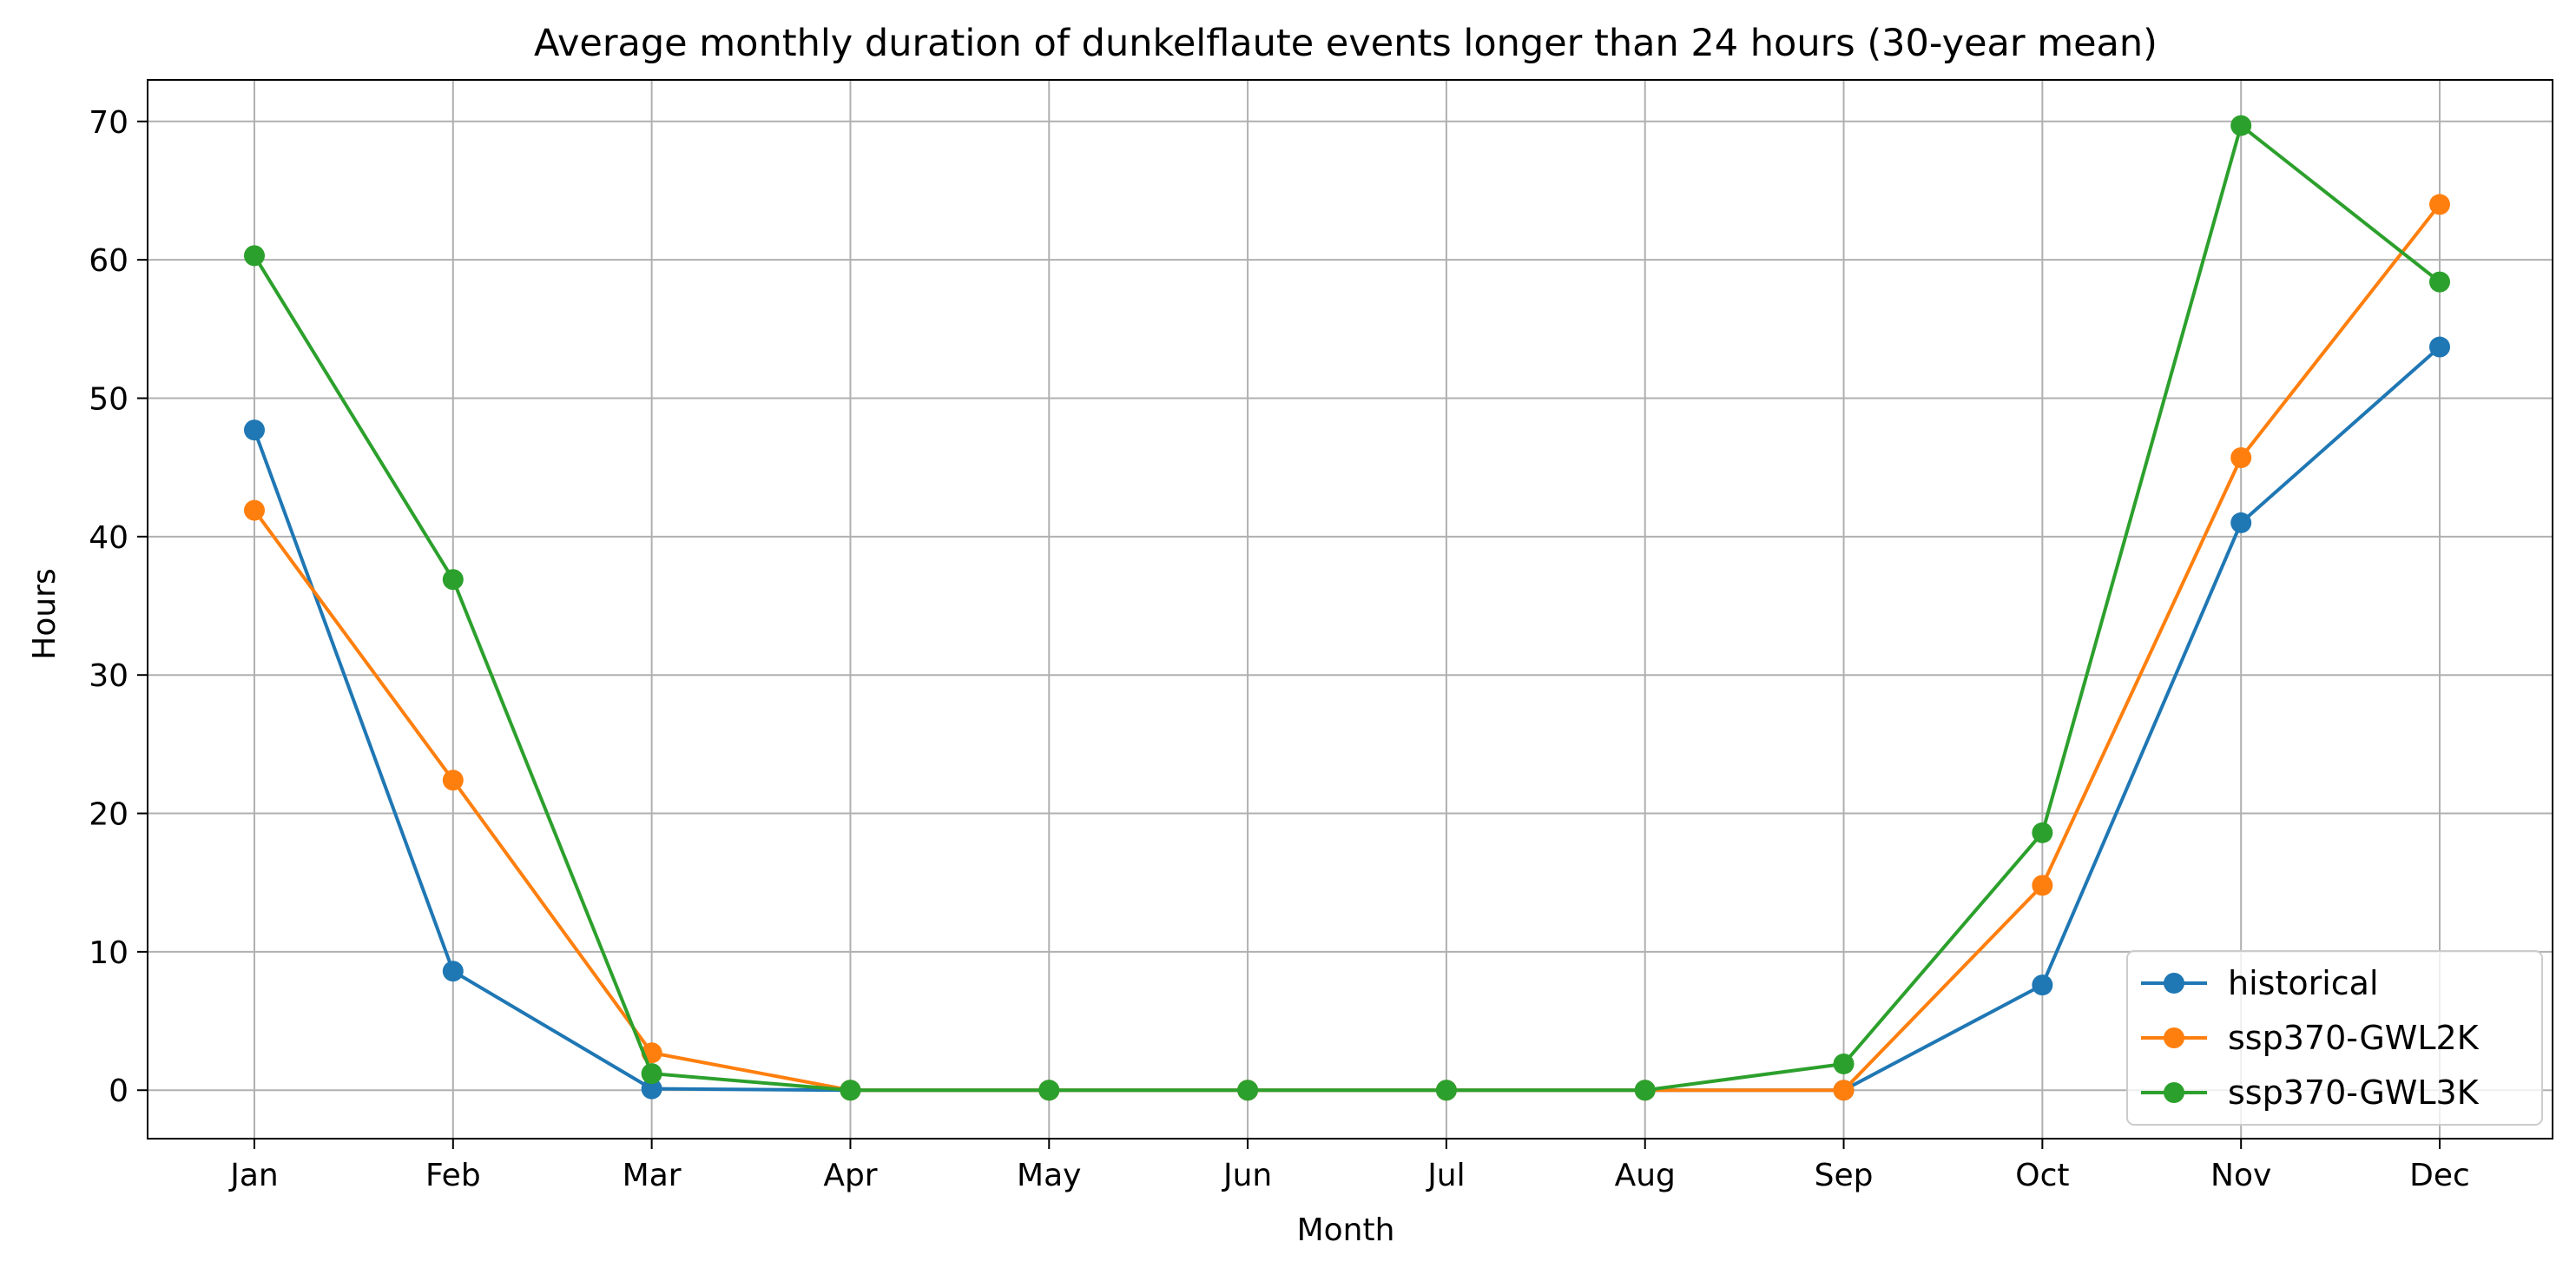 The height and width of the screenshot is (1275, 2576). What do you see at coordinates (1645, 1175) in the screenshot?
I see `x-tick-label: Aug` at bounding box center [1645, 1175].